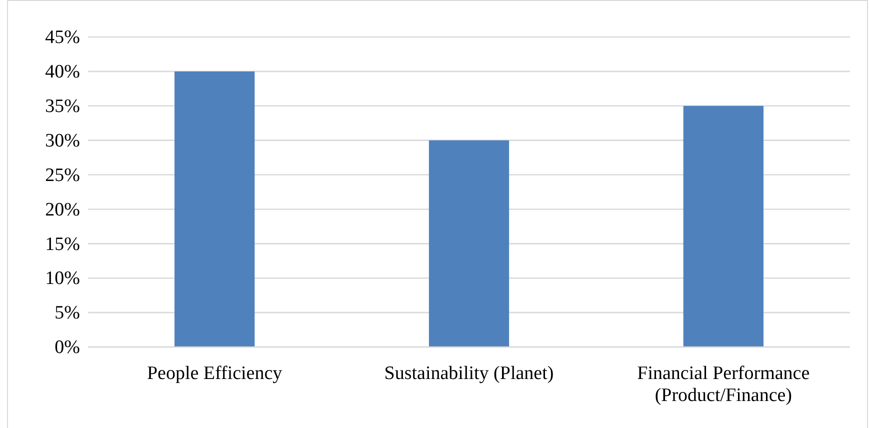 The width and height of the screenshot is (869, 428). What do you see at coordinates (62, 279) in the screenshot?
I see `y-tick-label: 10%` at bounding box center [62, 279].